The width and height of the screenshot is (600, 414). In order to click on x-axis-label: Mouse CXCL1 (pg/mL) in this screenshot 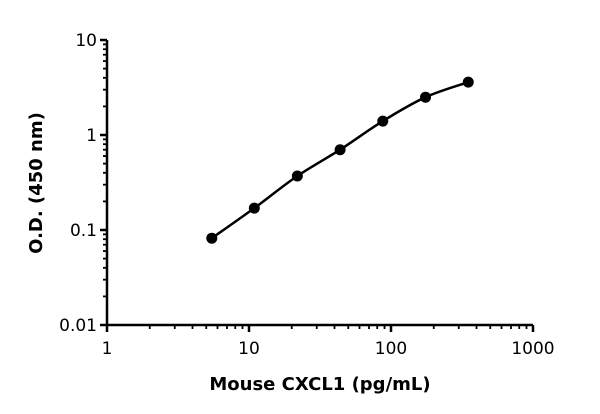, I will do `click(319, 384)`.